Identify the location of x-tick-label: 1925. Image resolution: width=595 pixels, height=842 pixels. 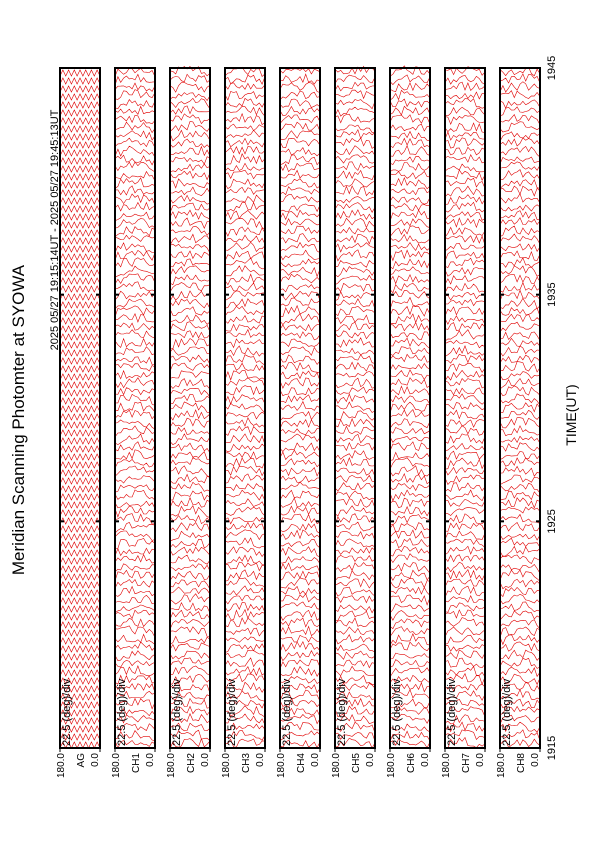
(552, 521).